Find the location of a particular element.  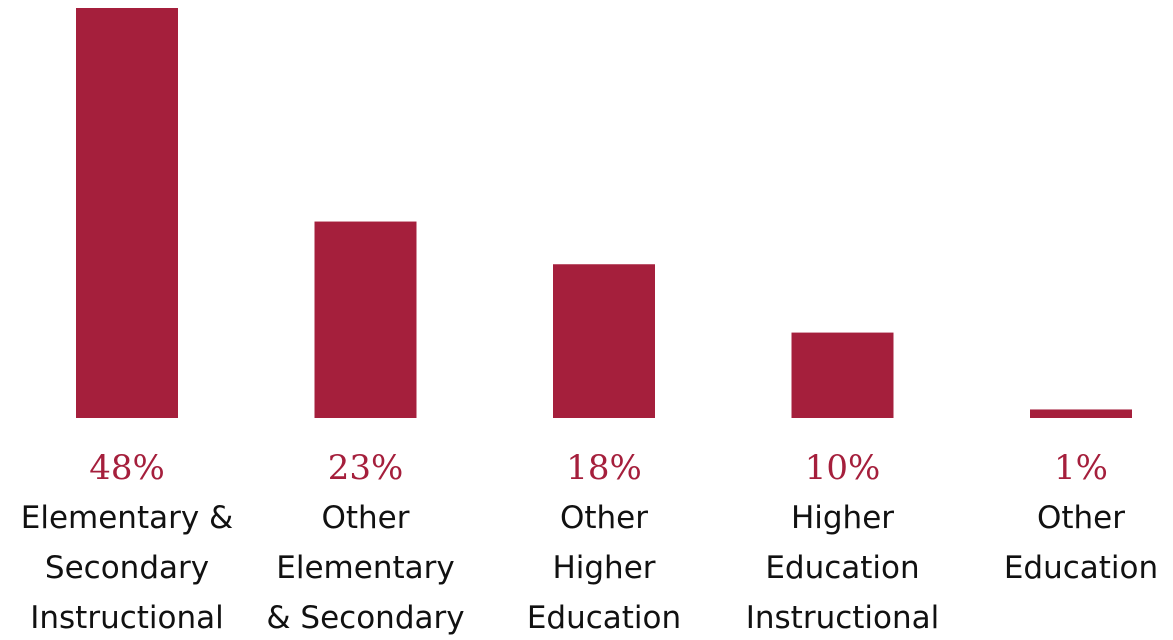

value-label-4: 10% is located at coordinates (843, 468).